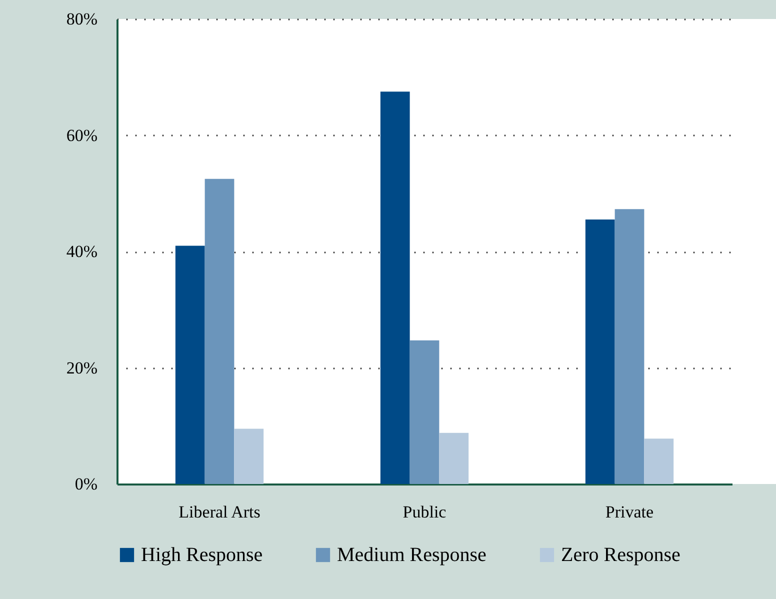 Image resolution: width=776 pixels, height=599 pixels. Describe the element at coordinates (82, 19) in the screenshot. I see `y-tick-label: 80%` at that location.